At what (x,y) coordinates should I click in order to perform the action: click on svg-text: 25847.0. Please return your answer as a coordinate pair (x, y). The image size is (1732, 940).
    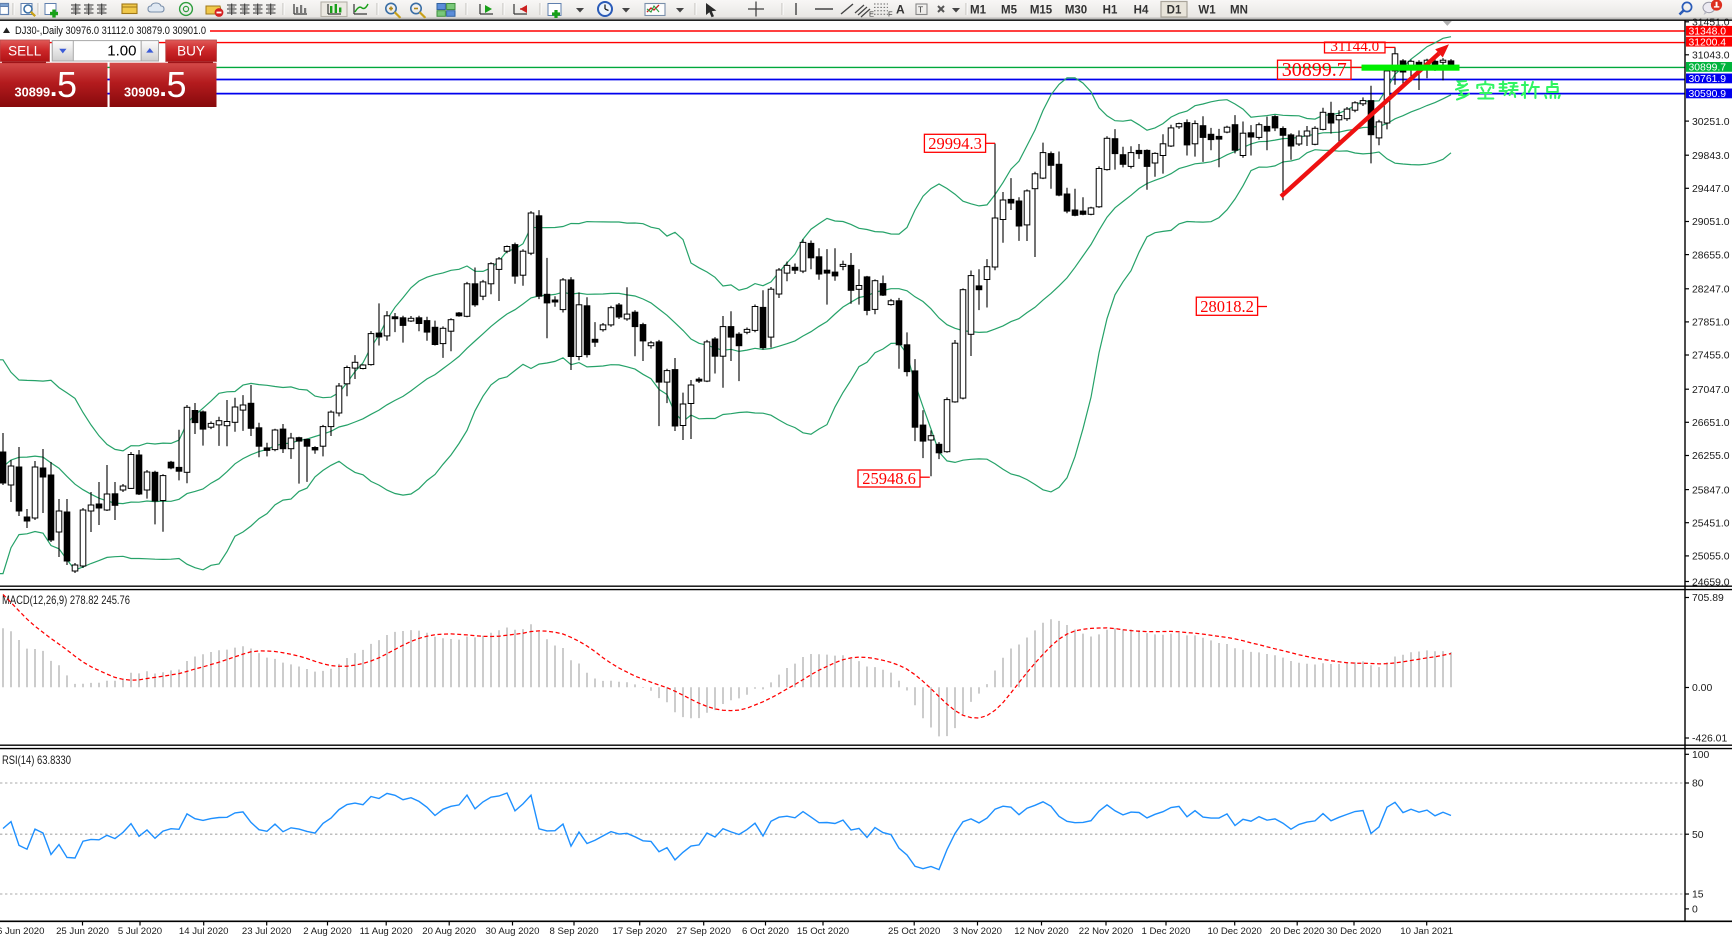
    Looking at the image, I should click on (1711, 490).